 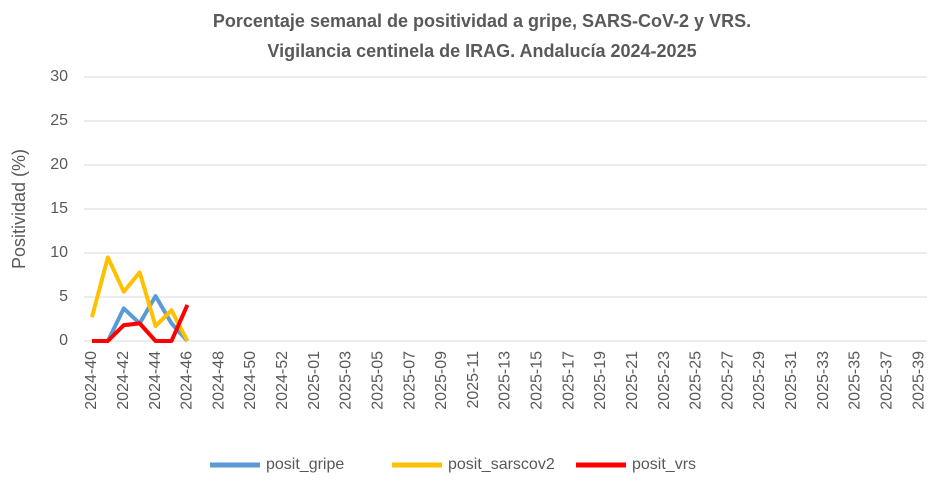 I want to click on x-tick-label: 2024-50, so click(x=250, y=380).